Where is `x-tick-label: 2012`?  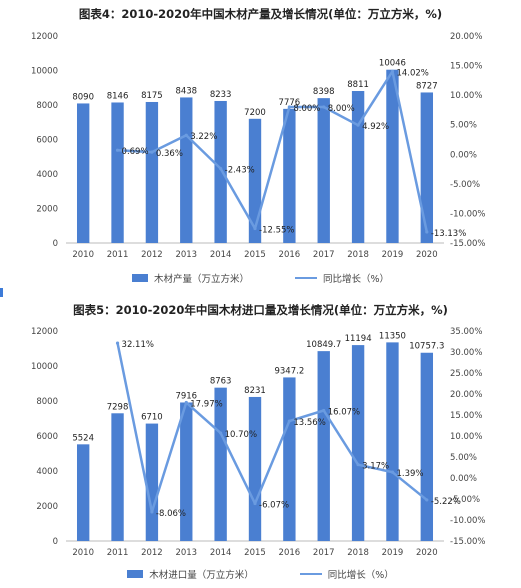 x-tick-label: 2012 is located at coordinates (152, 553).